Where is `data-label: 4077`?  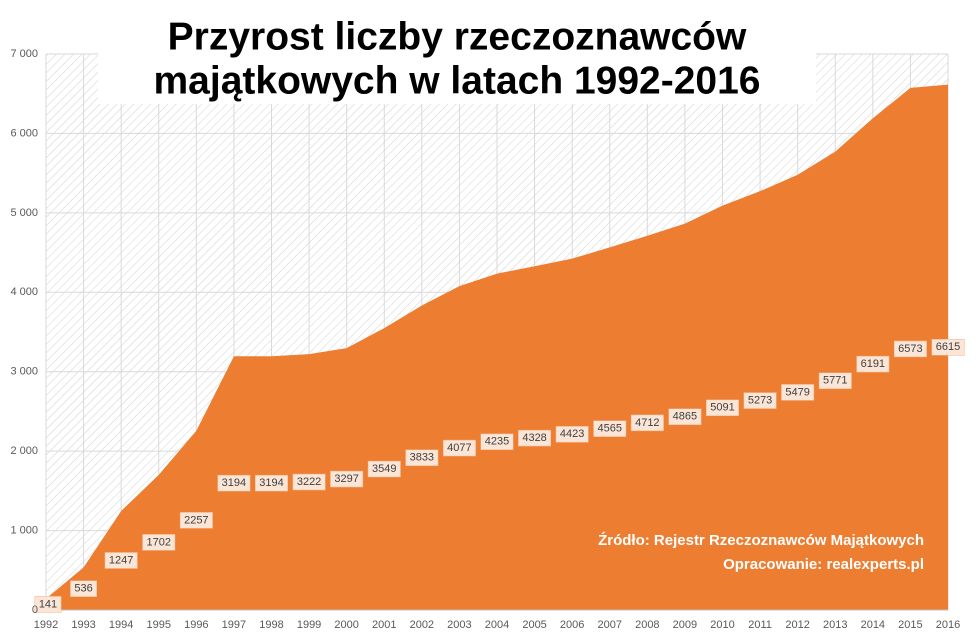
data-label: 4077 is located at coordinates (459, 448).